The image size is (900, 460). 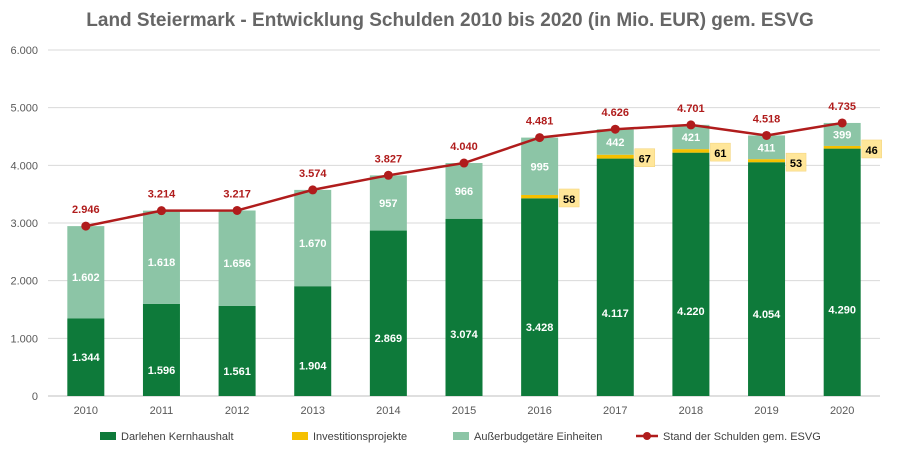 What do you see at coordinates (24, 282) in the screenshot?
I see `y-tick-label: 2.000` at bounding box center [24, 282].